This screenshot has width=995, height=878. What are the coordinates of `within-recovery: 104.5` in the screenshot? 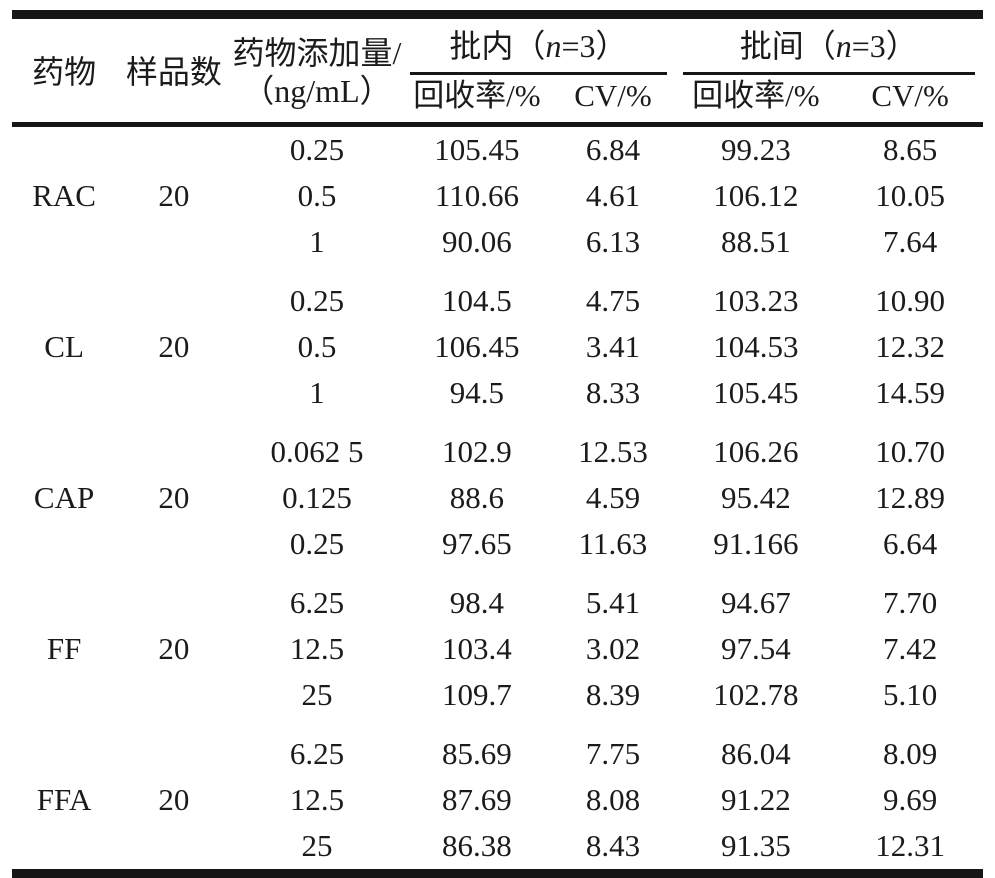 It's located at (477, 300).